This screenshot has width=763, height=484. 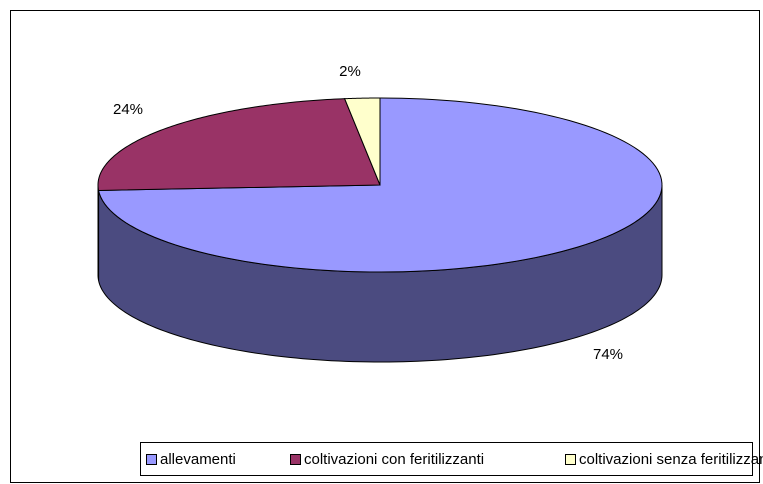 What do you see at coordinates (671, 459) in the screenshot?
I see `legend-label: coltivazioni senza feritilizzanti` at bounding box center [671, 459].